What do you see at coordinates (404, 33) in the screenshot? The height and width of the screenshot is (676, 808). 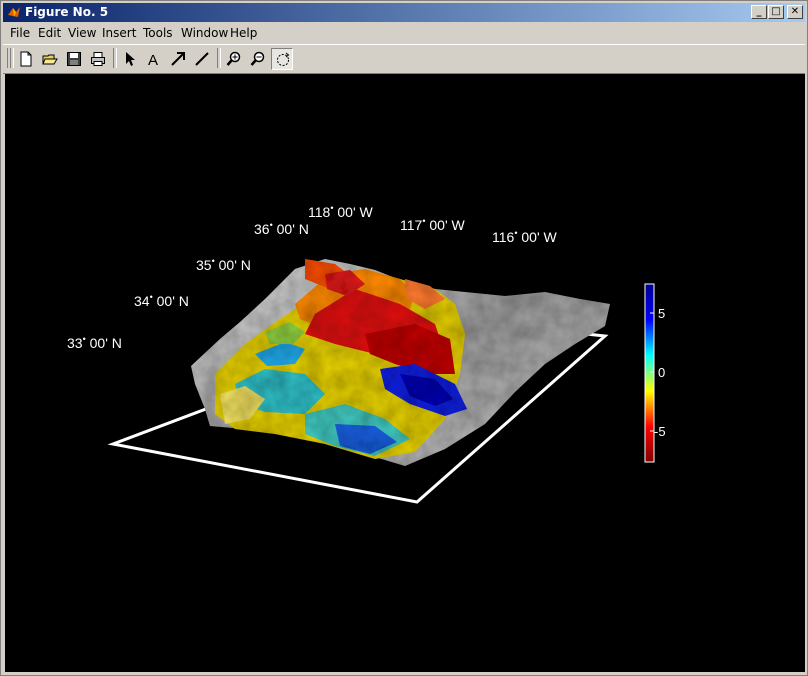 I see `menu-bar: File Edit View Insert Tools Window Help` at bounding box center [404, 33].